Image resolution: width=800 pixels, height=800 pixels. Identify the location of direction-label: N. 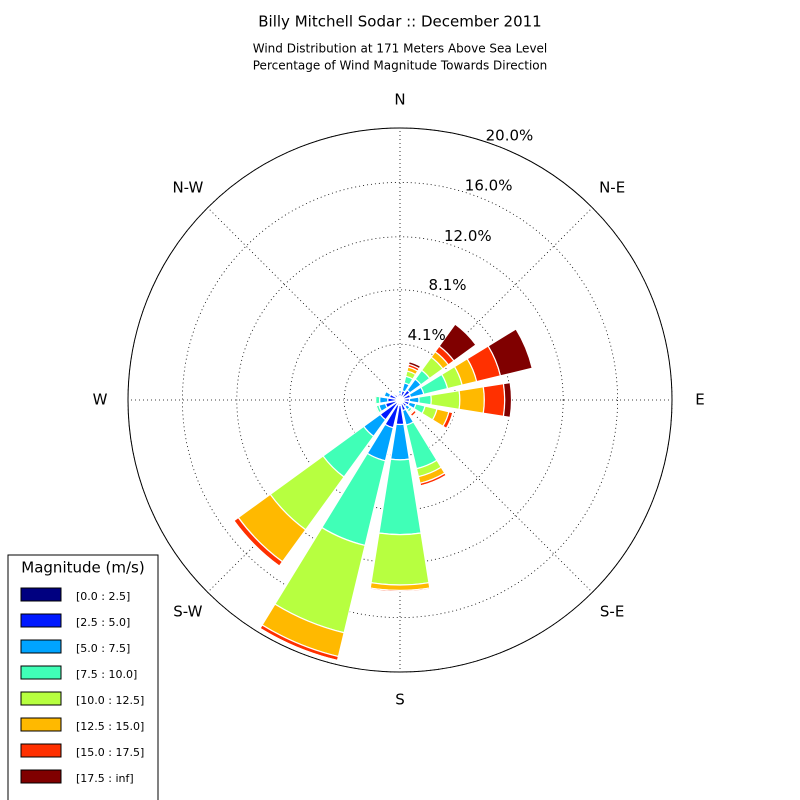
(399, 100).